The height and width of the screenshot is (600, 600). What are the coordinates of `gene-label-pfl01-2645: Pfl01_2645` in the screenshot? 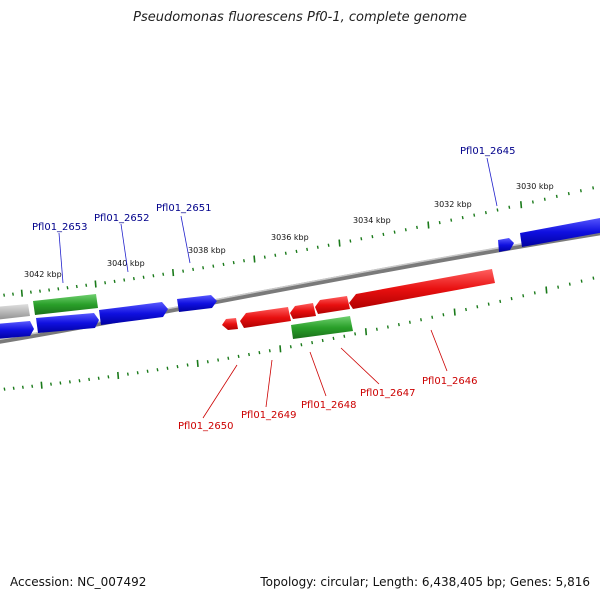 It's located at (488, 151).